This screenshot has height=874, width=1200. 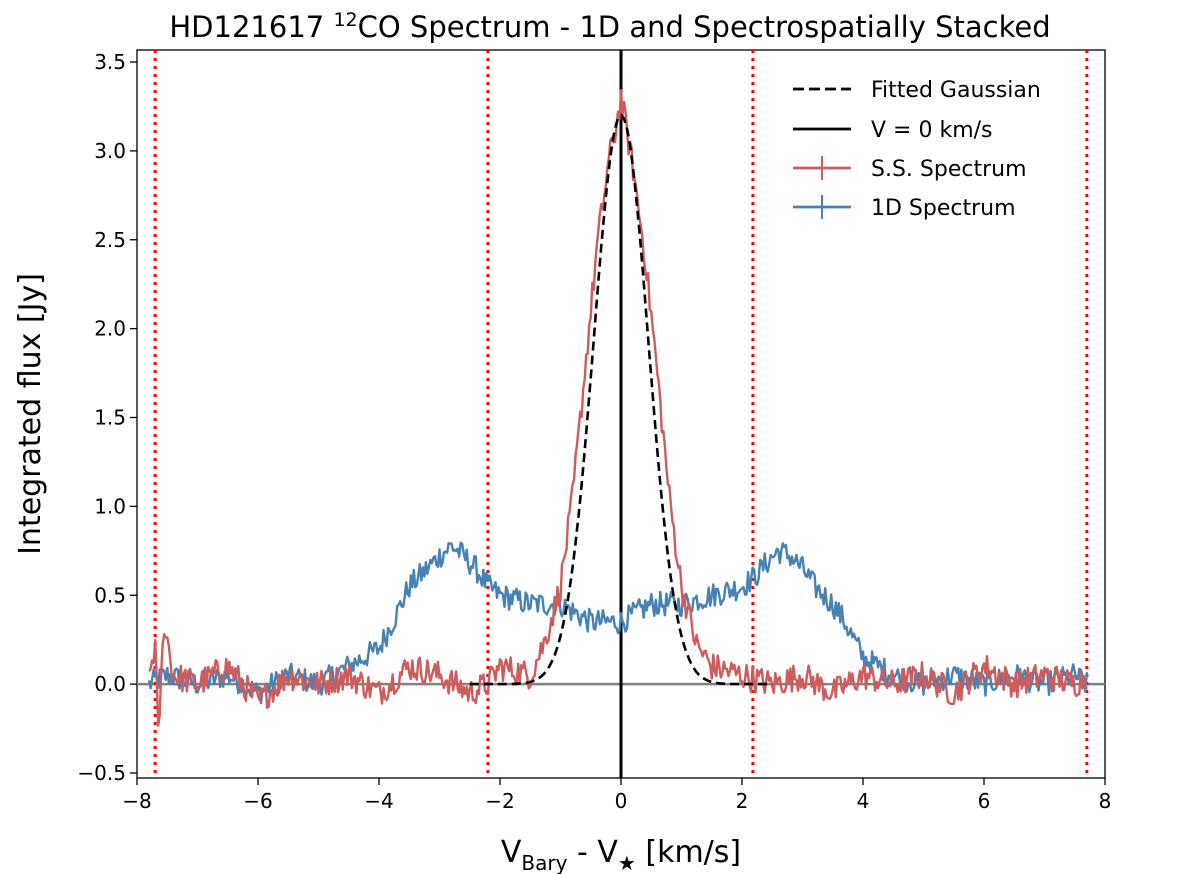 I want to click on legend-label-ss: S.S. Spectrum, so click(x=949, y=169).